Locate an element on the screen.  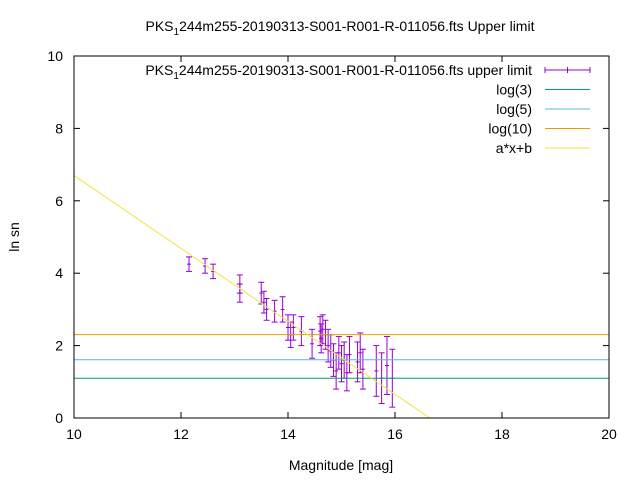
legend-label: a*x+b is located at coordinates (514, 148).